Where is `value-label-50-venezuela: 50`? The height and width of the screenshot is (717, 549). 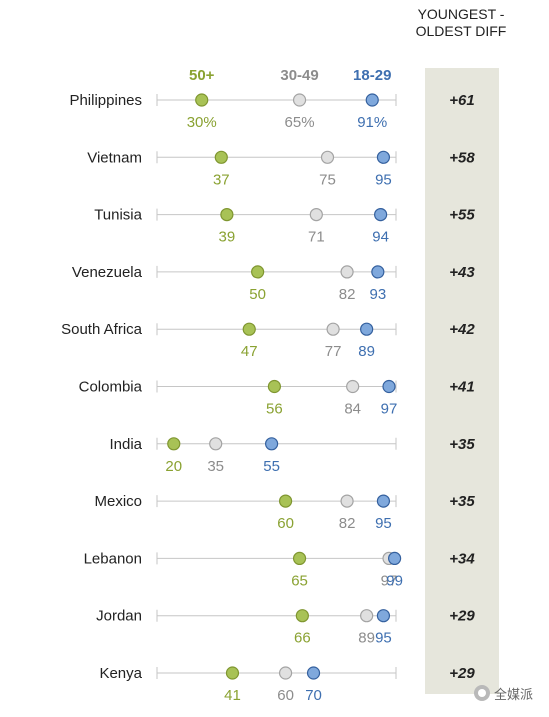
value-label-50-venezuela: 50 is located at coordinates (257, 294).